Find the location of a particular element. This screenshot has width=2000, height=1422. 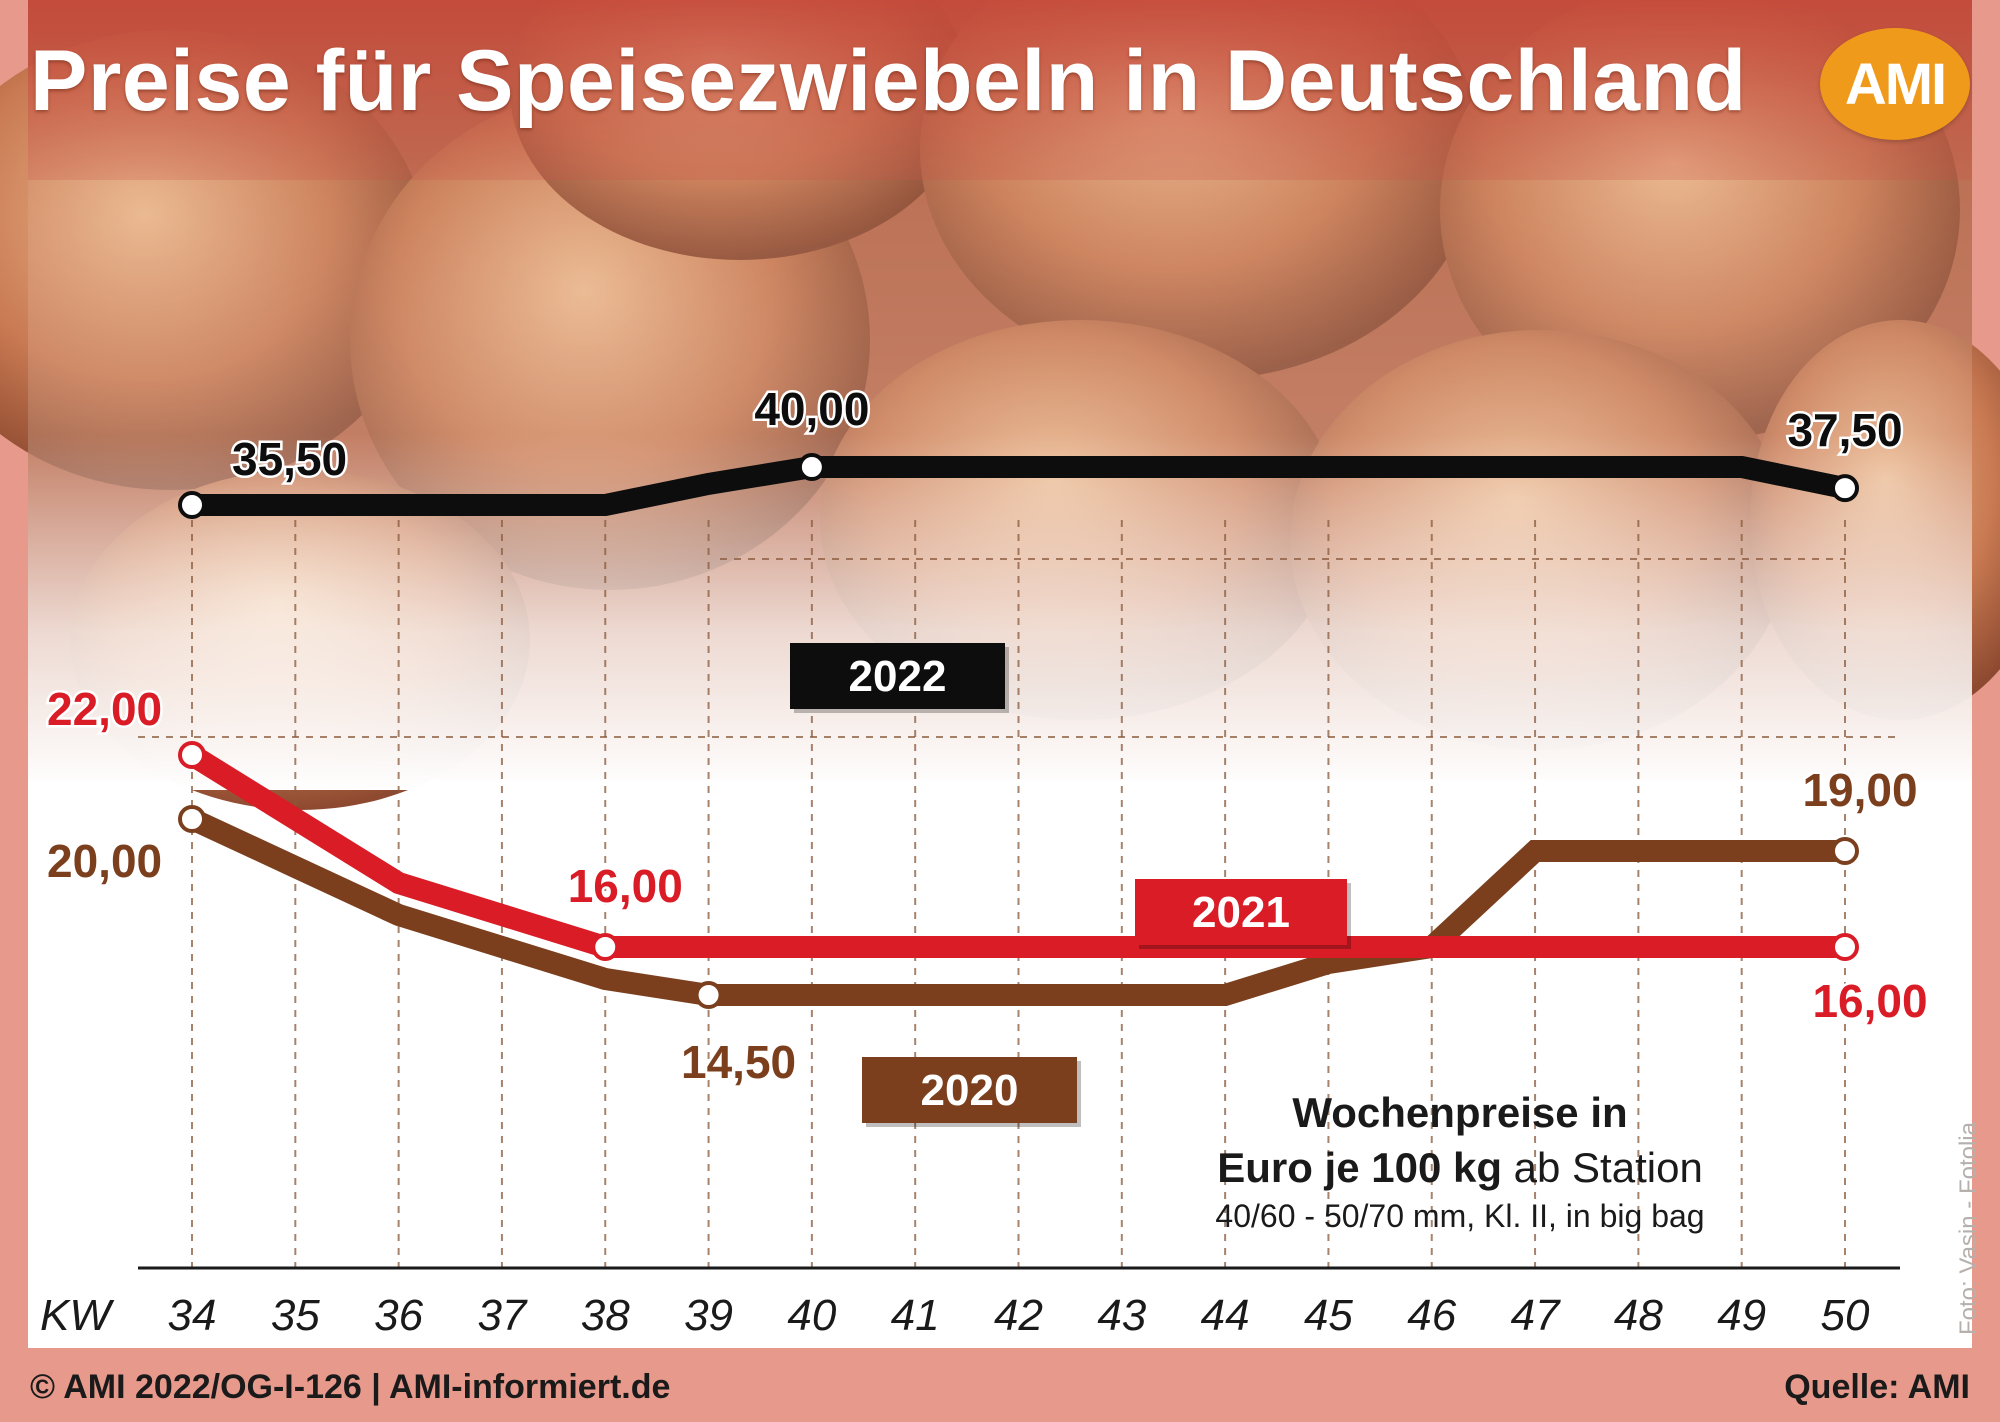

ami-logo: AMI is located at coordinates (1895, 84).